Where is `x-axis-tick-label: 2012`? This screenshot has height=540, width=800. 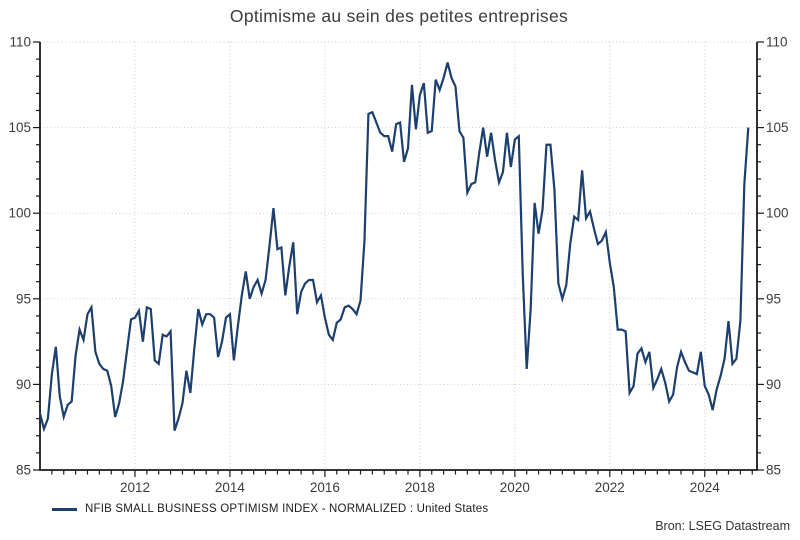
x-axis-tick-label: 2012 is located at coordinates (135, 487).